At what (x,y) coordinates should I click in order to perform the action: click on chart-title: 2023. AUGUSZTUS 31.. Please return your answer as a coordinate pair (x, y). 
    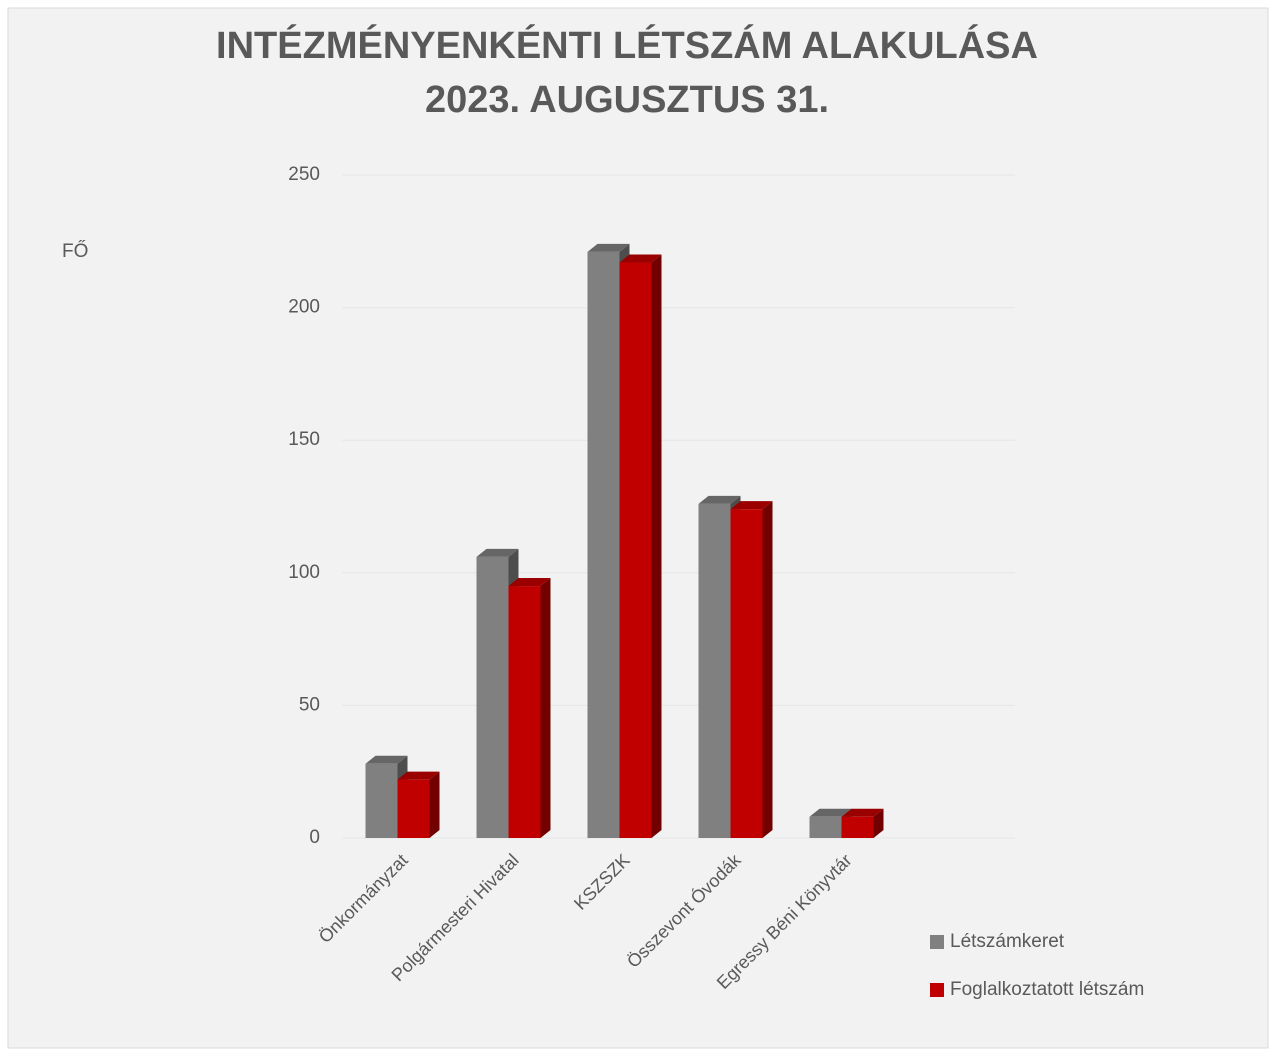
    Looking at the image, I should click on (627, 100).